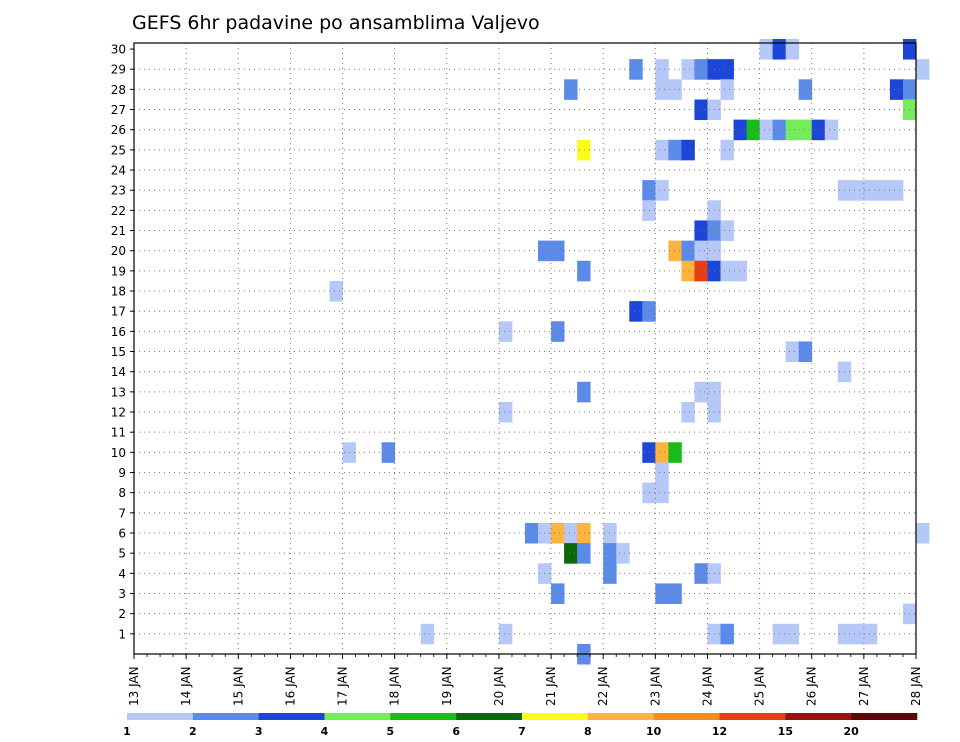  I want to click on x-tick-label: 23 JAN, so click(655, 686).